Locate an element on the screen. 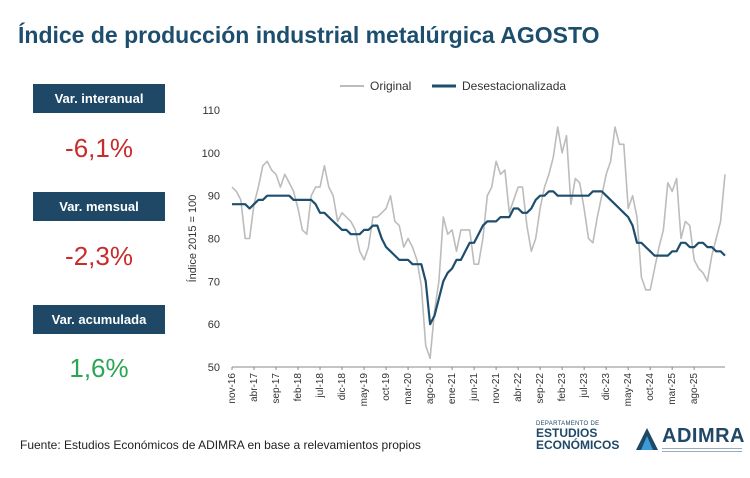  x-tick-label-sep-22: sep-22 is located at coordinates (540, 388).